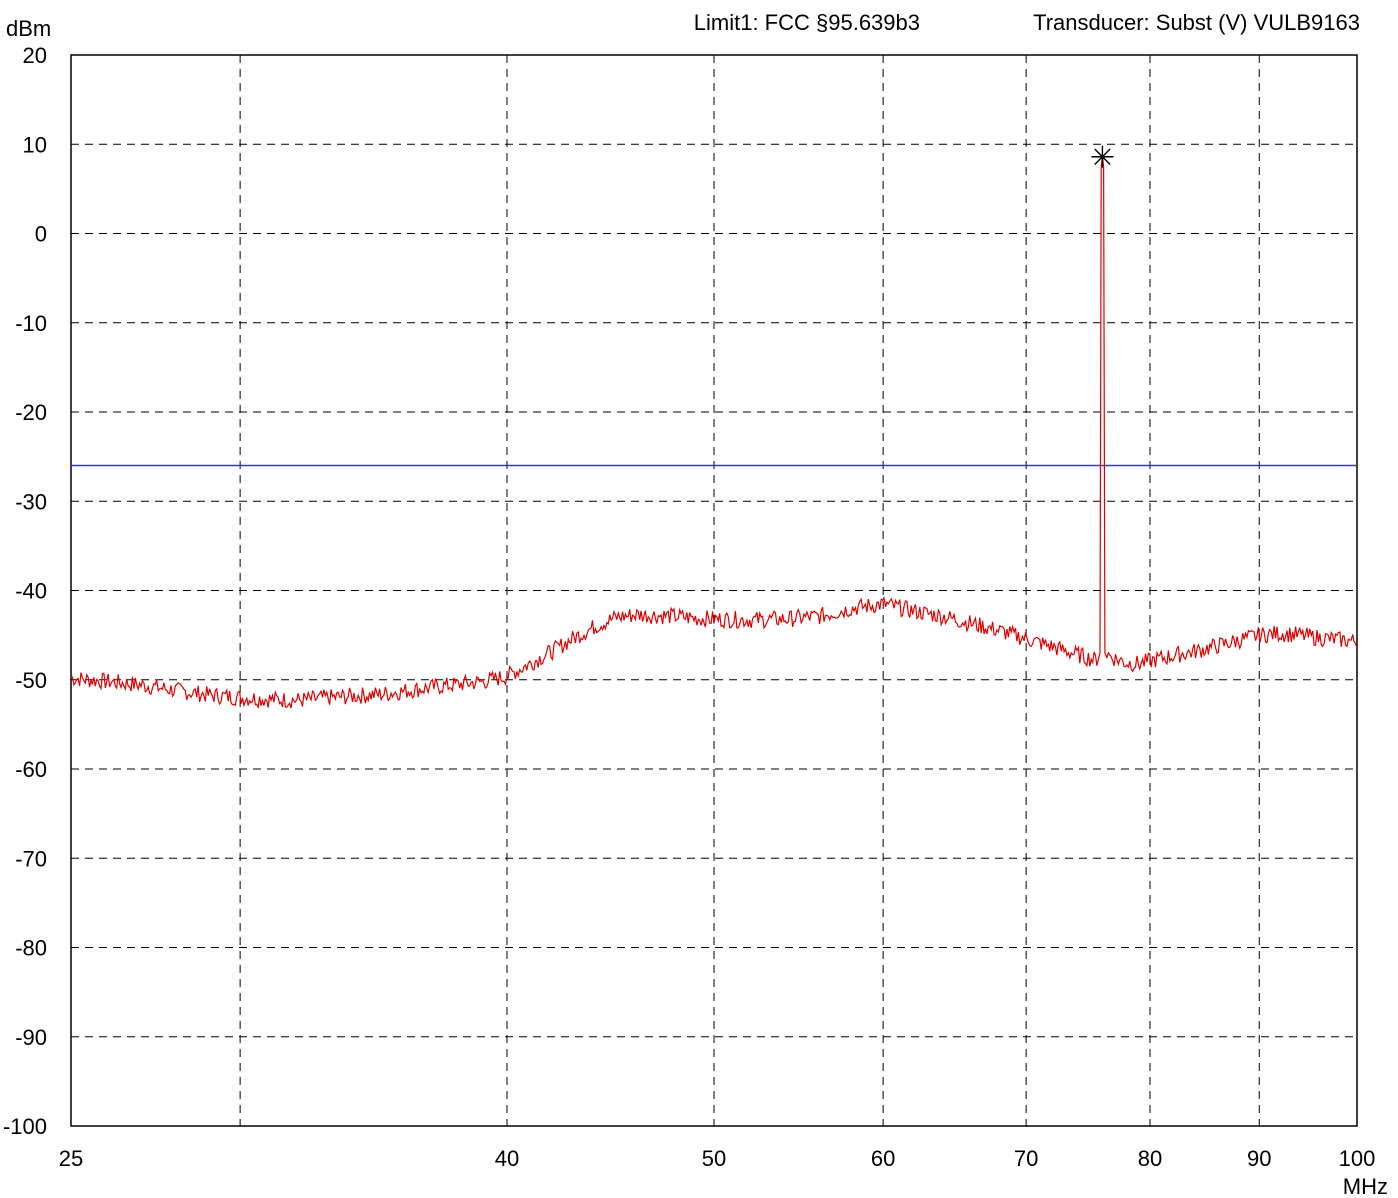 The width and height of the screenshot is (1398, 1198). Describe the element at coordinates (35, 55) in the screenshot. I see `y-tick-label: 20` at that location.